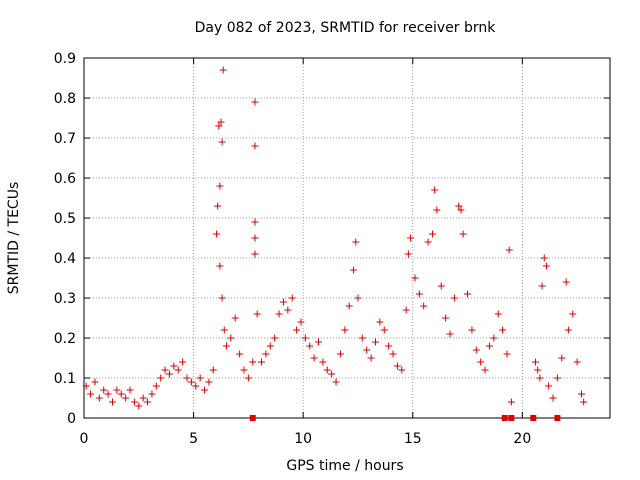 The width and height of the screenshot is (640, 480). What do you see at coordinates (303, 439) in the screenshot?
I see `x-tick-label: 10` at bounding box center [303, 439].